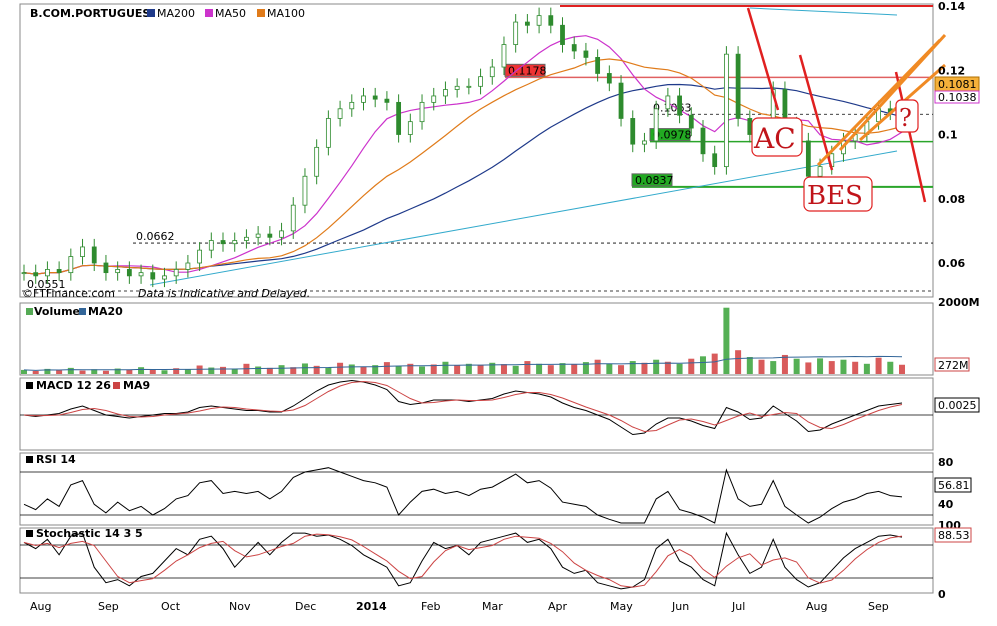  What do you see at coordinates (951, 6) in the screenshot?
I see `price-tick: 0.14` at bounding box center [951, 6].